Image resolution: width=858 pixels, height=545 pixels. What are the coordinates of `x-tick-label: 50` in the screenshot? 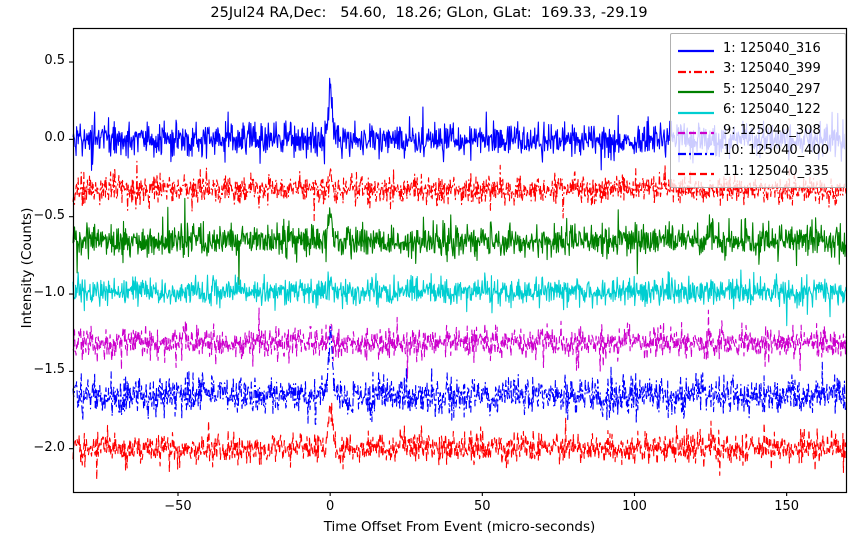 It's located at (482, 506).